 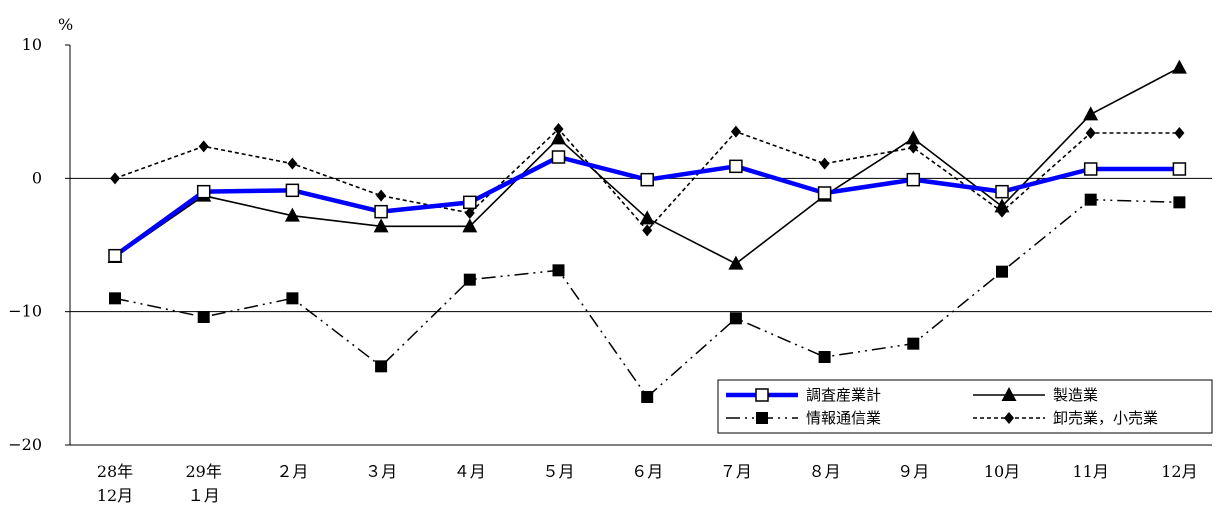 I want to click on legend-label: 製造業, so click(x=1075, y=395).